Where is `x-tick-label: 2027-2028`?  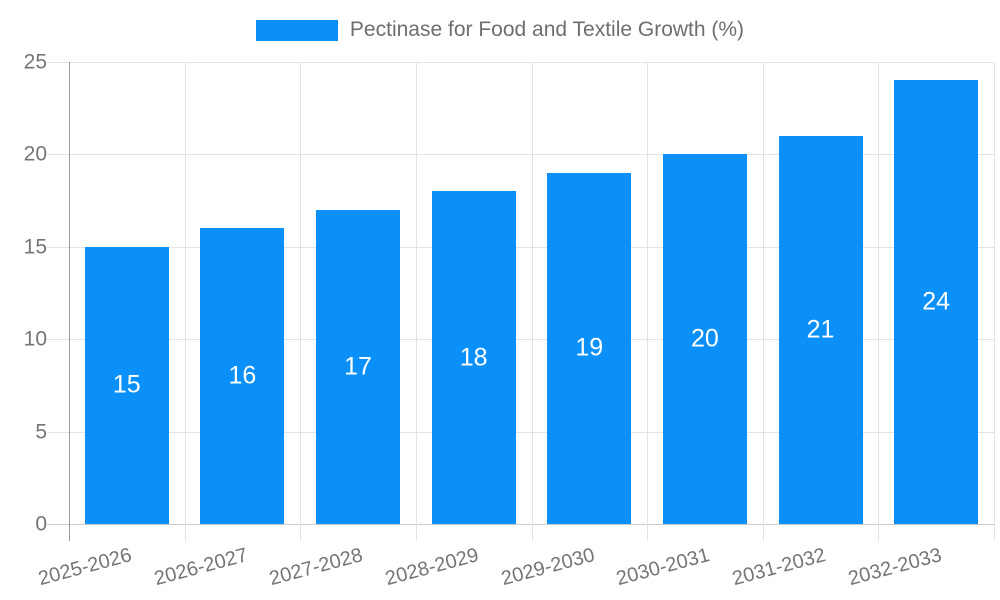 x-tick-label: 2027-2028 is located at coordinates (316, 567).